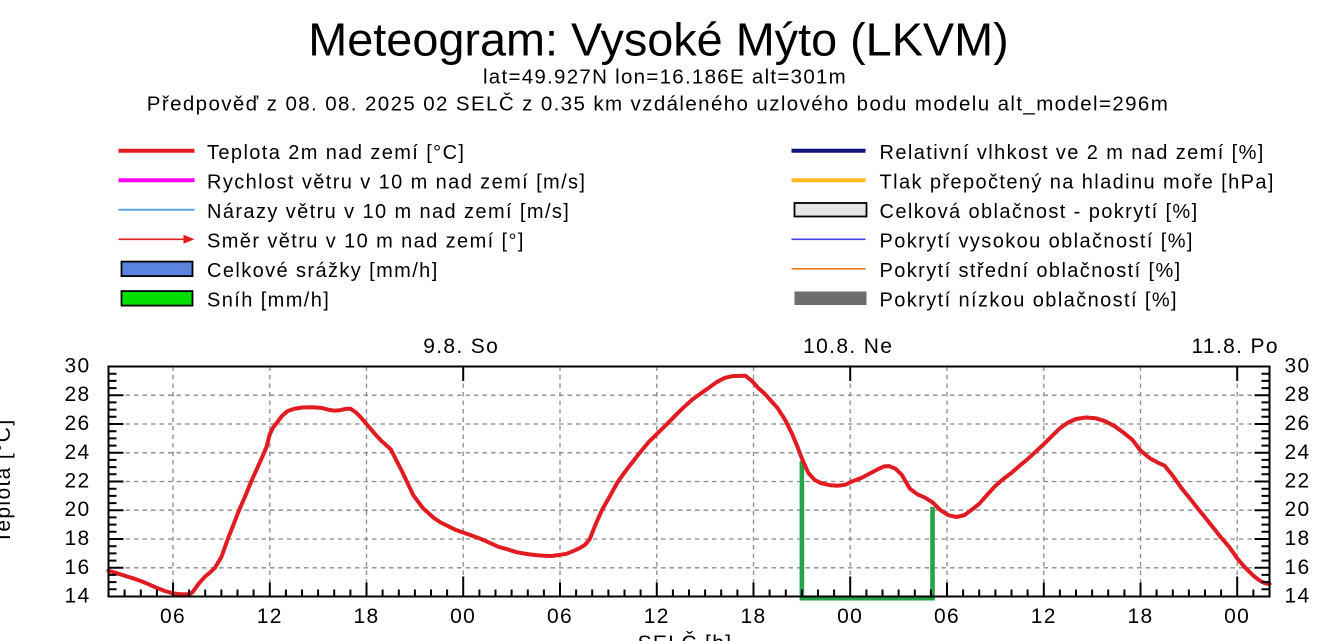 The image size is (1343, 641). What do you see at coordinates (336, 153) in the screenshot?
I see `svg-text: Teplota 2m nad zemí [°C]` at bounding box center [336, 153].